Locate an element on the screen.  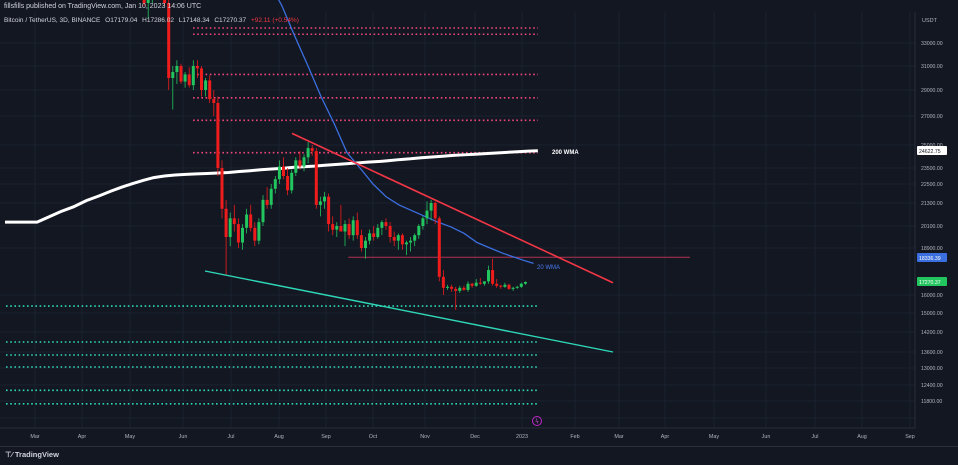
price-tag-label-wma200: 24622.75 is located at coordinates (930, 152).